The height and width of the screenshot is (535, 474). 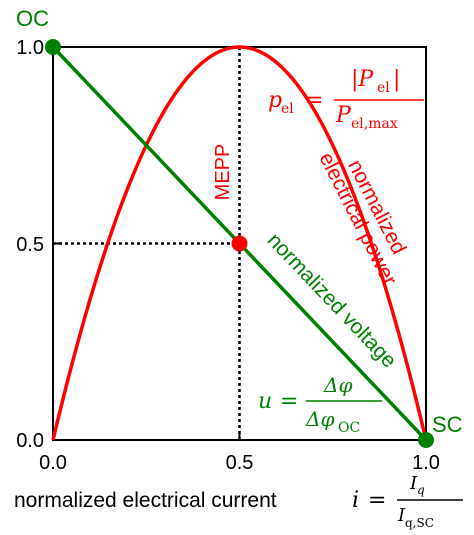 I want to click on voltage-formula: u = Δφ Δφ OC, so click(x=320, y=404).